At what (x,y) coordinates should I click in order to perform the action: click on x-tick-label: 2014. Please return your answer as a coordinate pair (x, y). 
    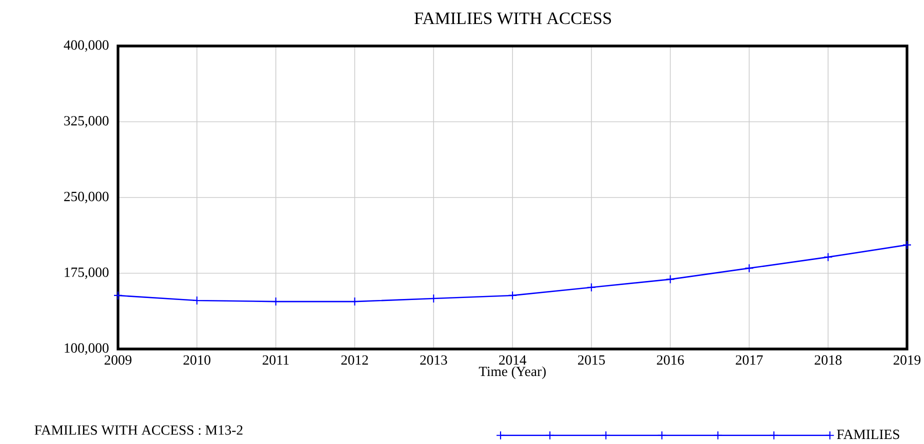
    Looking at the image, I should click on (512, 360).